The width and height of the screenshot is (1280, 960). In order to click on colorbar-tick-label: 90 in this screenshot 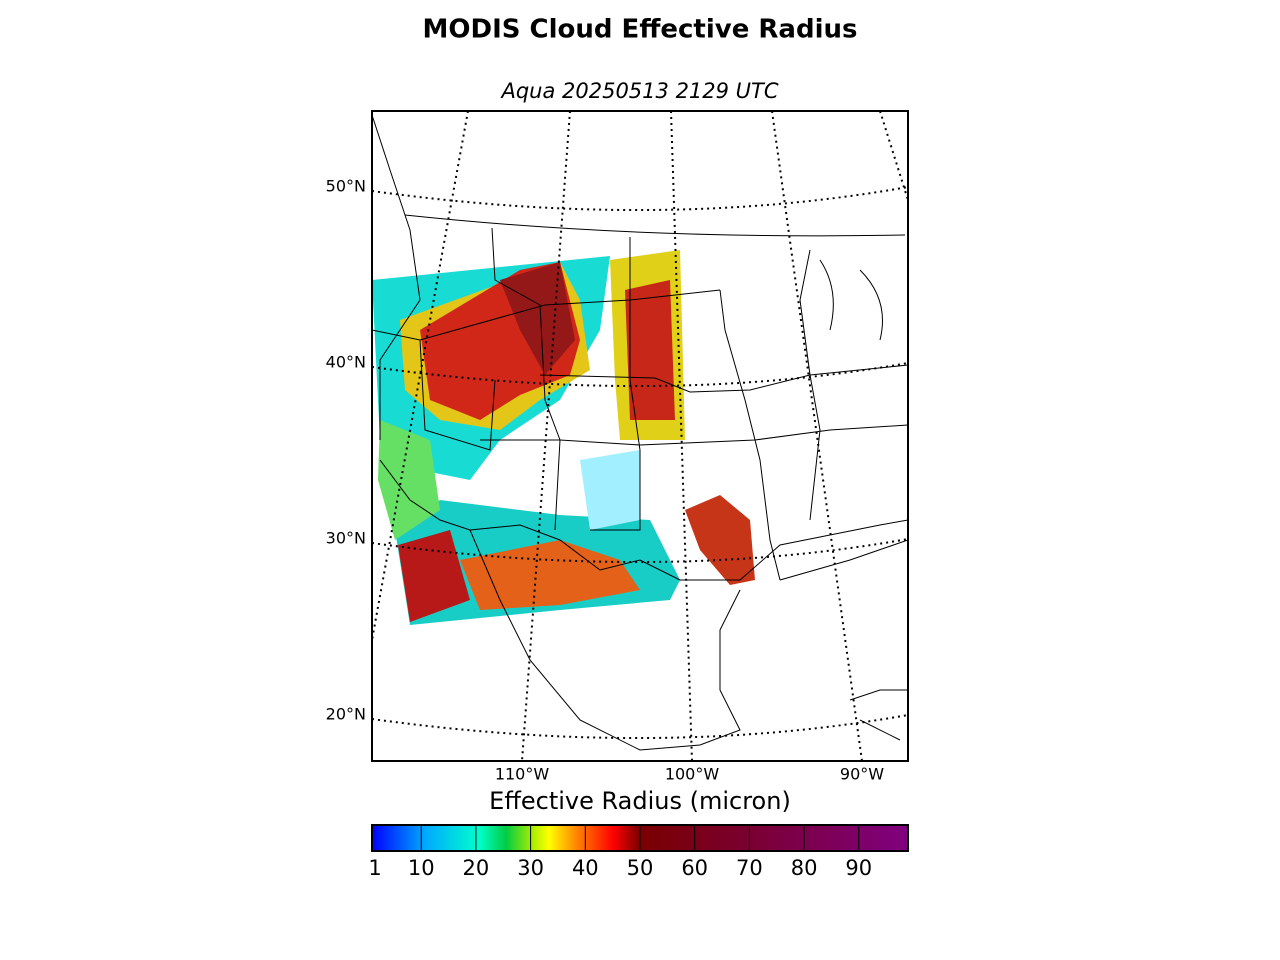, I will do `click(858, 868)`.